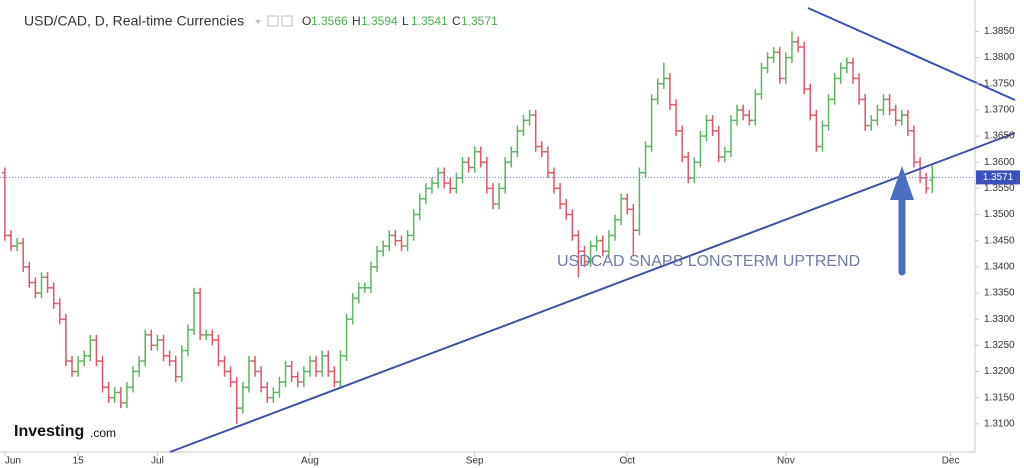 Image resolution: width=1024 pixels, height=468 pixels. Describe the element at coordinates (49, 431) in the screenshot. I see `logo: Investing` at that location.